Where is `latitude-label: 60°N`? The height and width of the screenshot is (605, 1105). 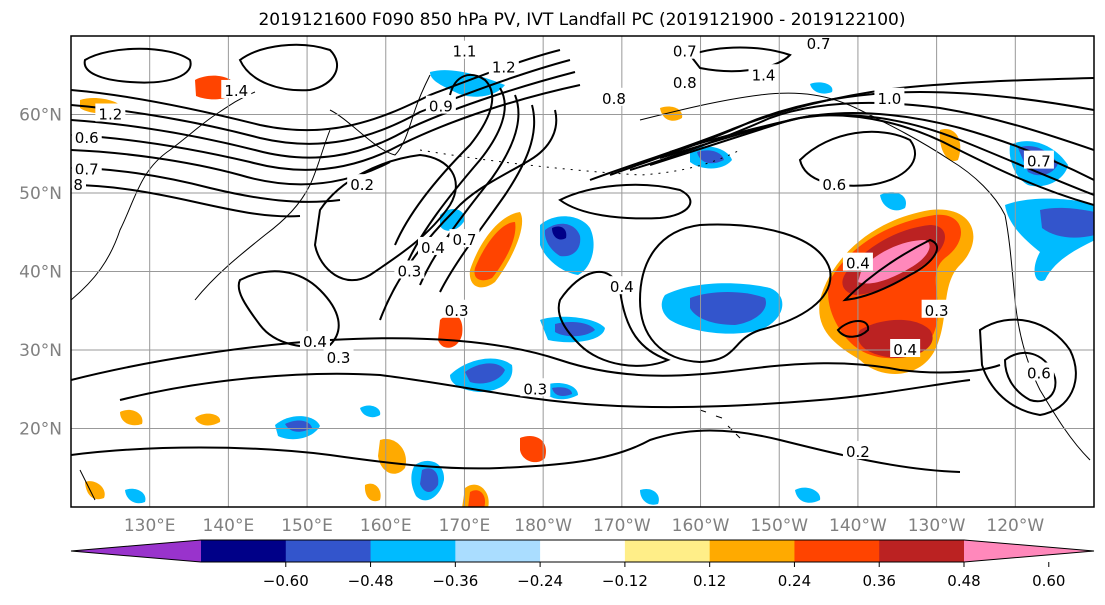
latitude-label: 60°N is located at coordinates (40, 116).